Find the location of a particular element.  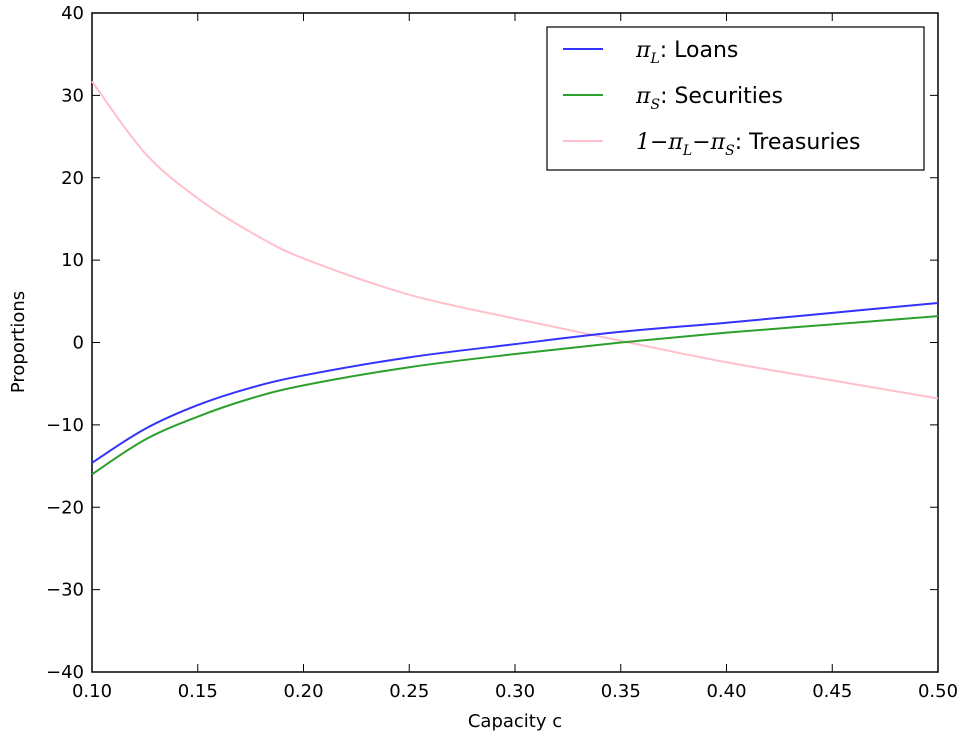

y-tick-label: 20 is located at coordinates (72, 178).